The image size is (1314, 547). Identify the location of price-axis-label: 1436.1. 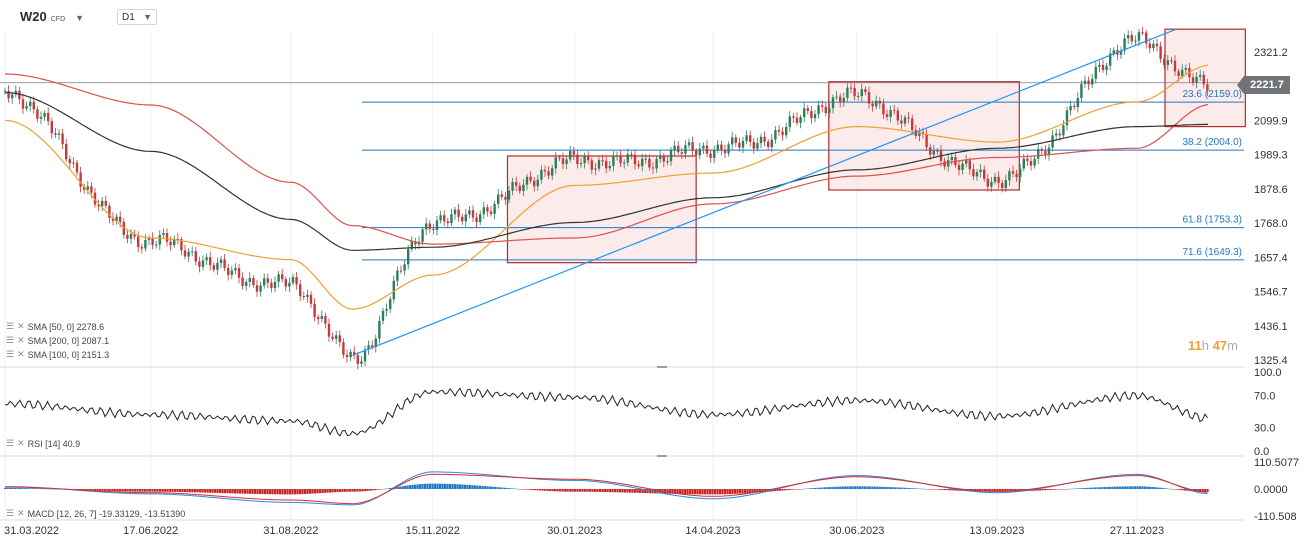
(1271, 327).